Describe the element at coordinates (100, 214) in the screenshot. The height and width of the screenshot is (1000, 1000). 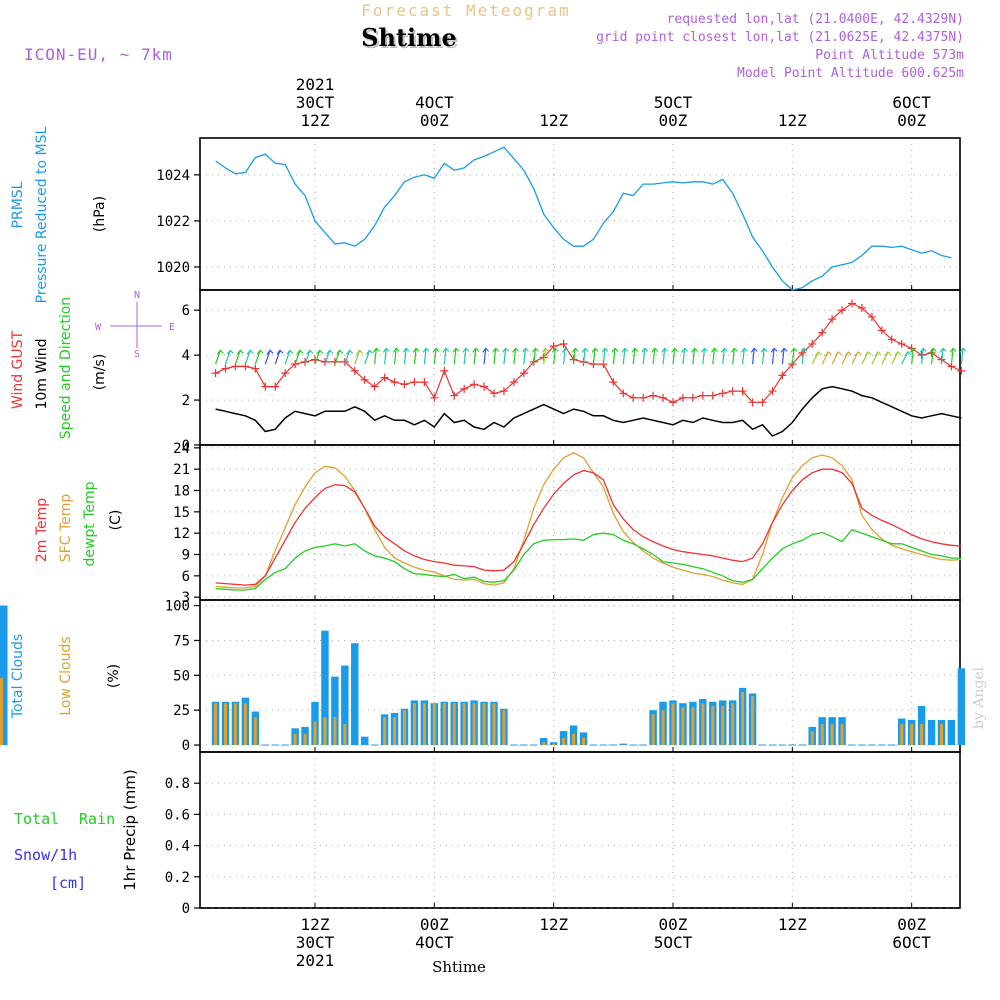
I see `pressure-unit: (hPa)` at that location.